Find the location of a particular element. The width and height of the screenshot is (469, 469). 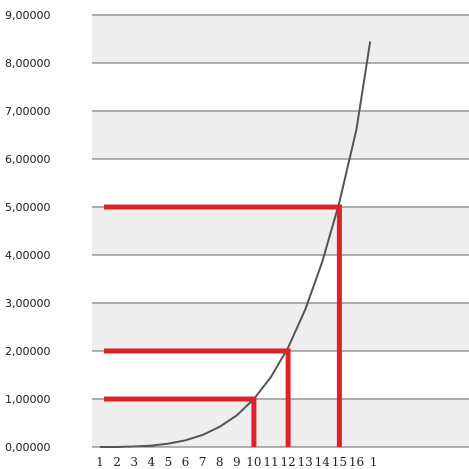

y-tick-label: 4,00000 is located at coordinates (28, 255).